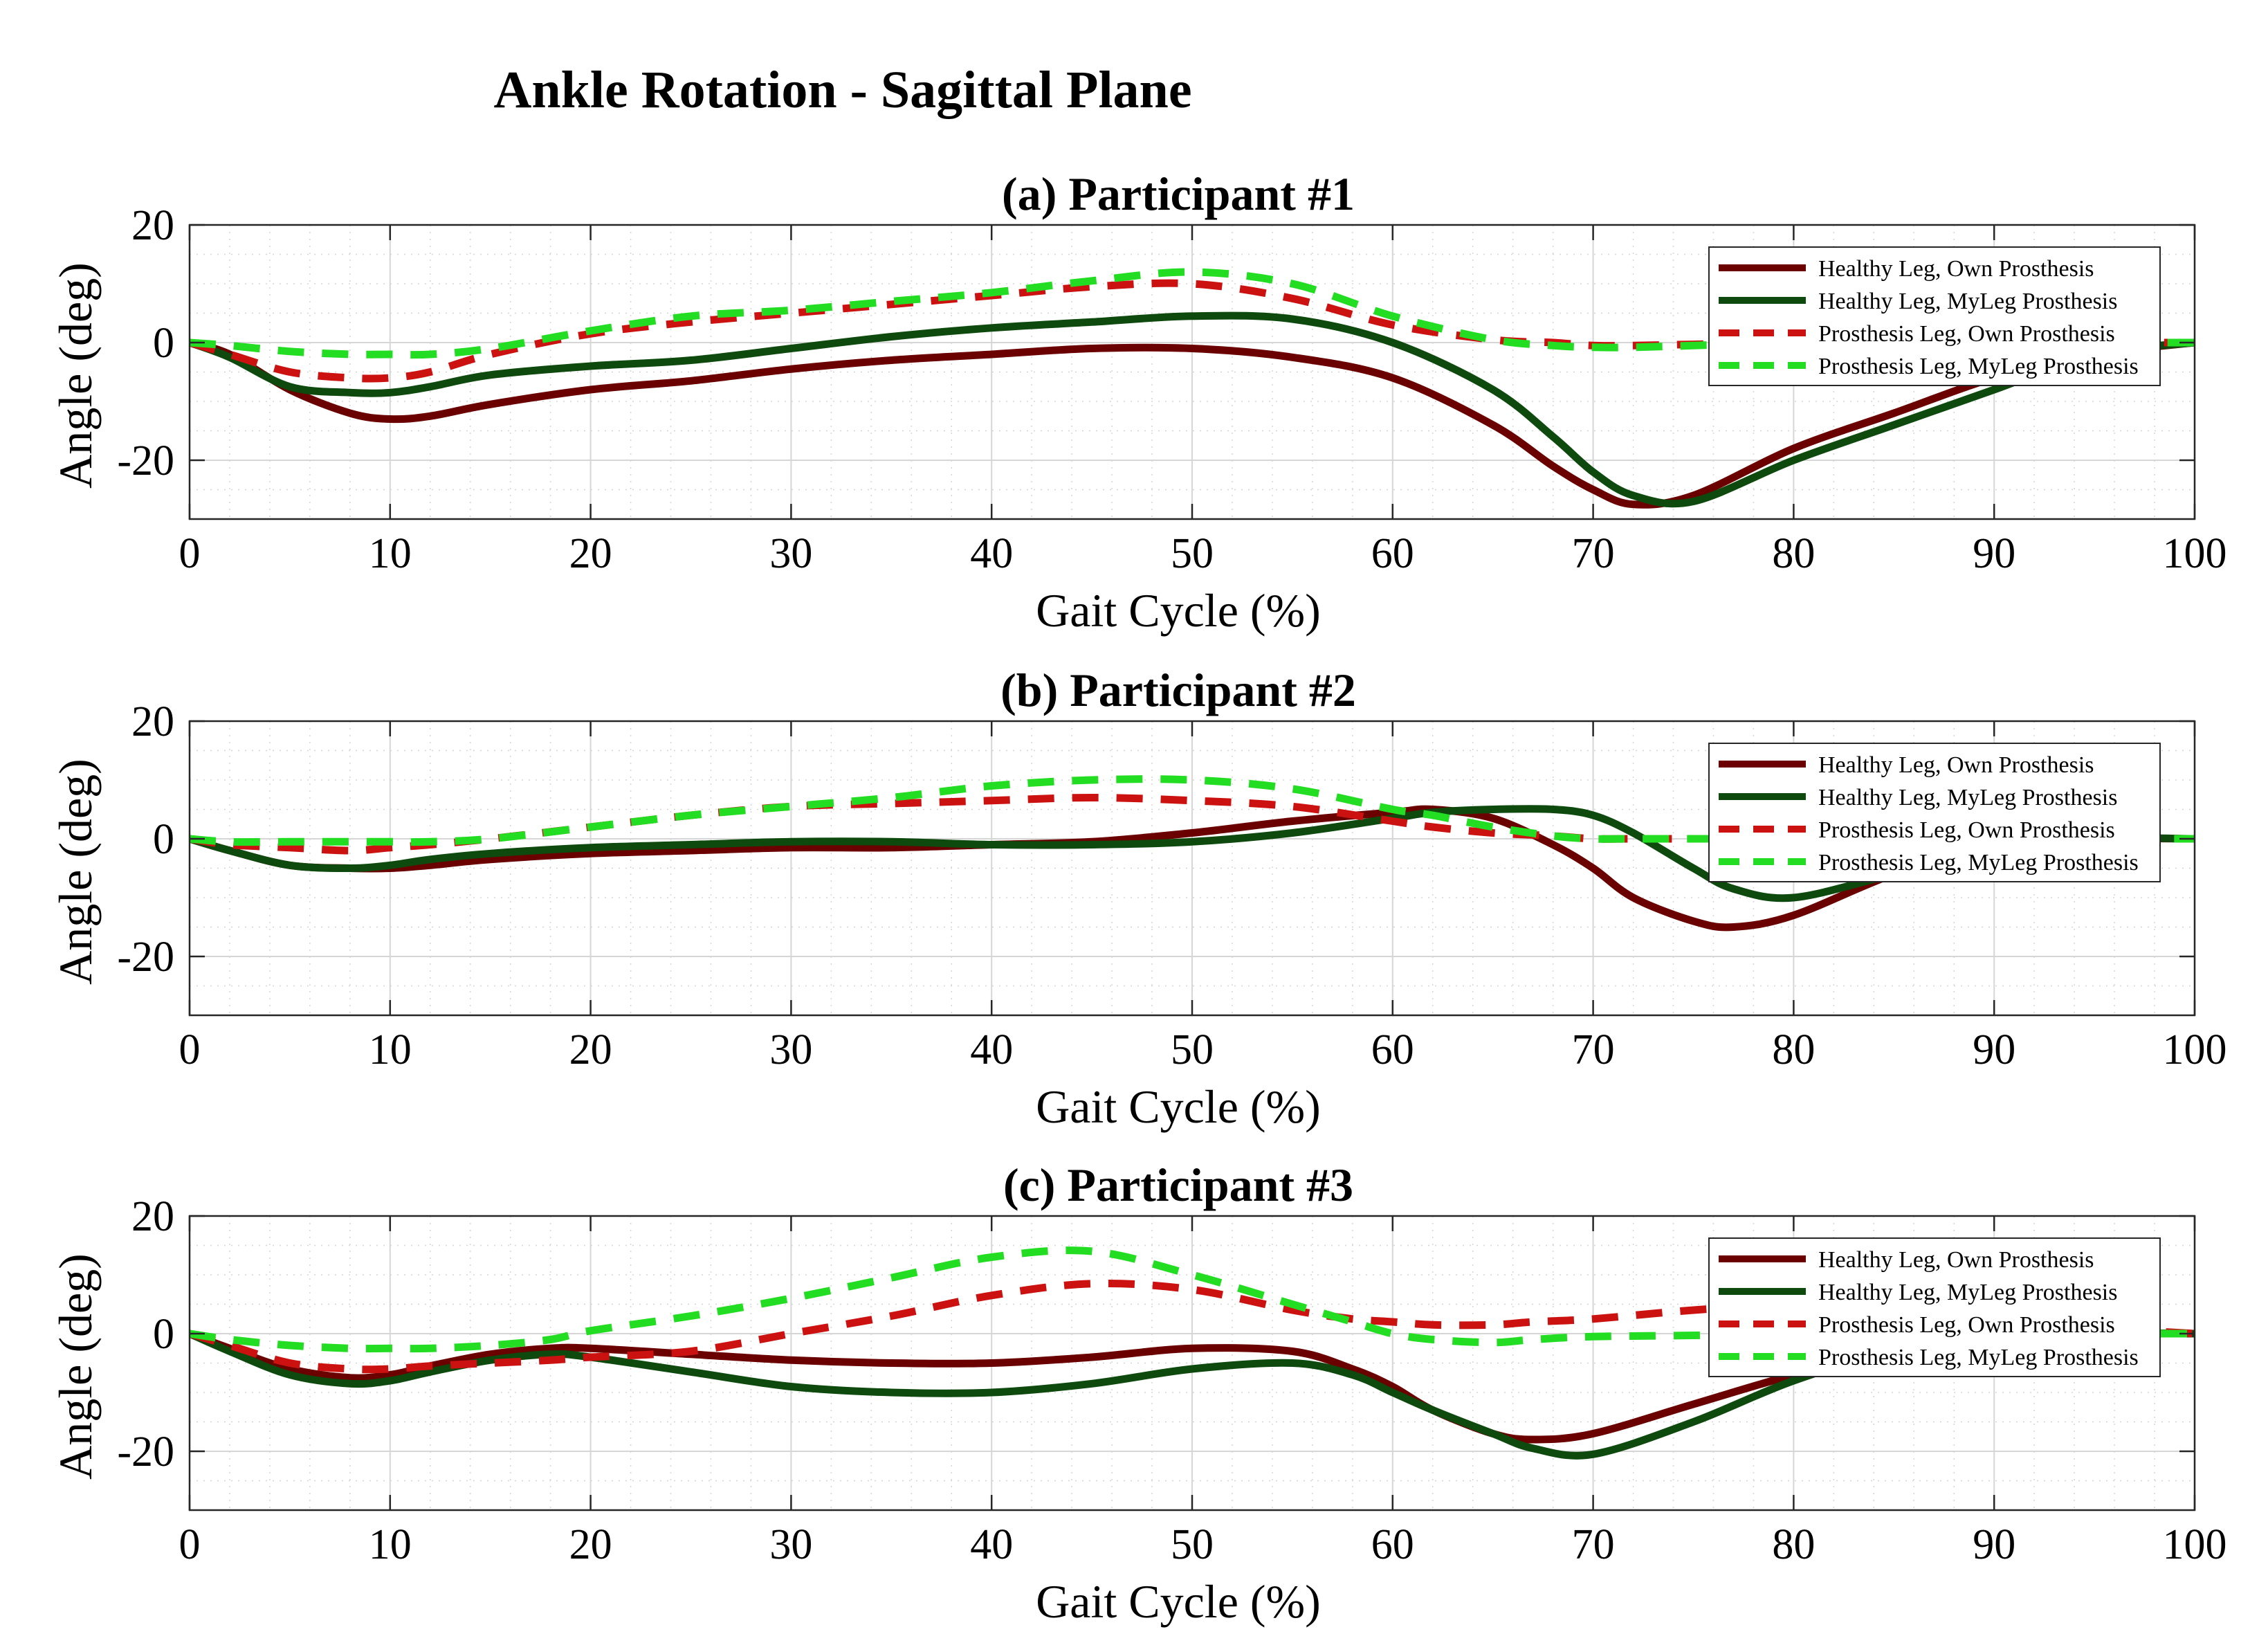 The image size is (2268, 1652). I want to click on figure-title: Ankle Rotation - Sagittal Plane, so click(842, 90).